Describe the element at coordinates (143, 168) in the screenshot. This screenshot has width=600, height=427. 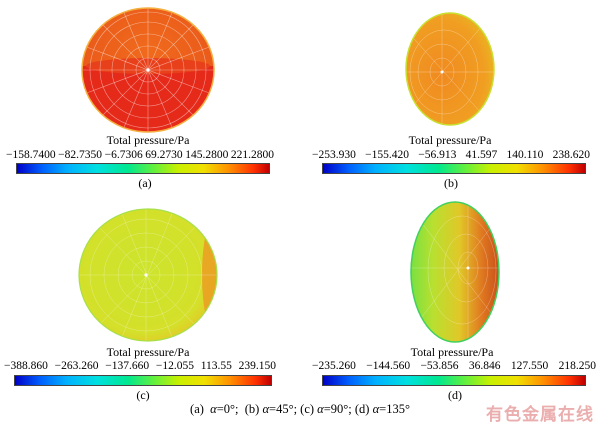
I see `color-bar-a` at that location.